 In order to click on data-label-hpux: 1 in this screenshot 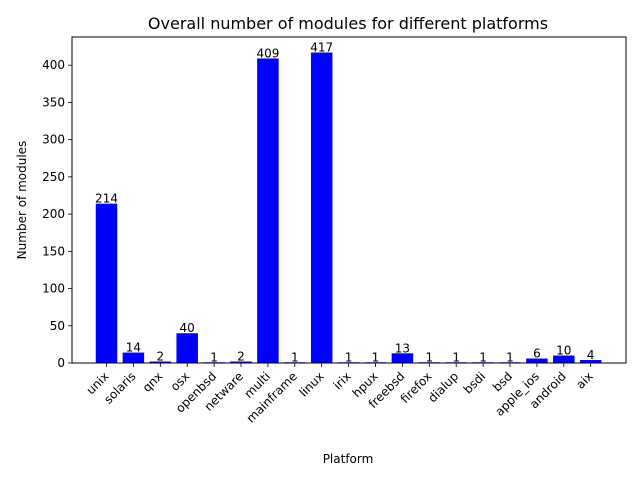, I will do `click(376, 357)`.